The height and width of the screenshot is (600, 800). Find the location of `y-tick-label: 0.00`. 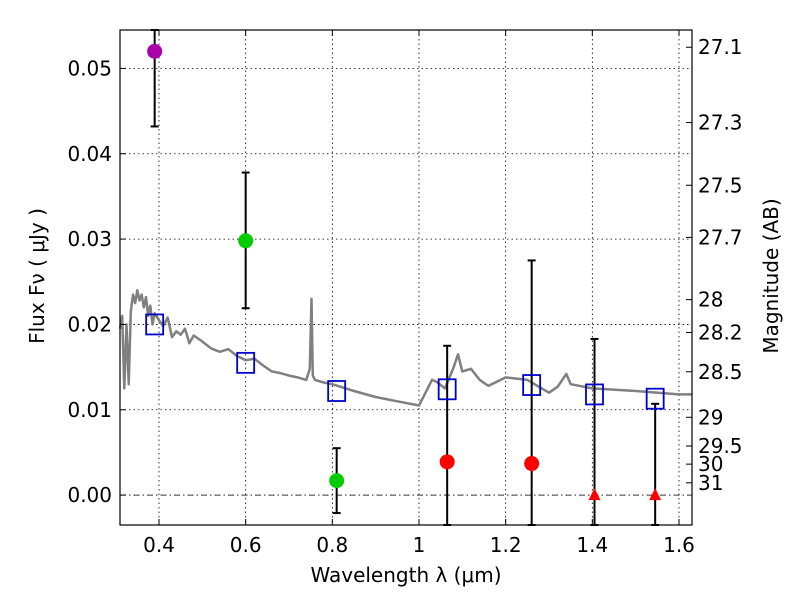

y-tick-label: 0.00 is located at coordinates (89, 495).